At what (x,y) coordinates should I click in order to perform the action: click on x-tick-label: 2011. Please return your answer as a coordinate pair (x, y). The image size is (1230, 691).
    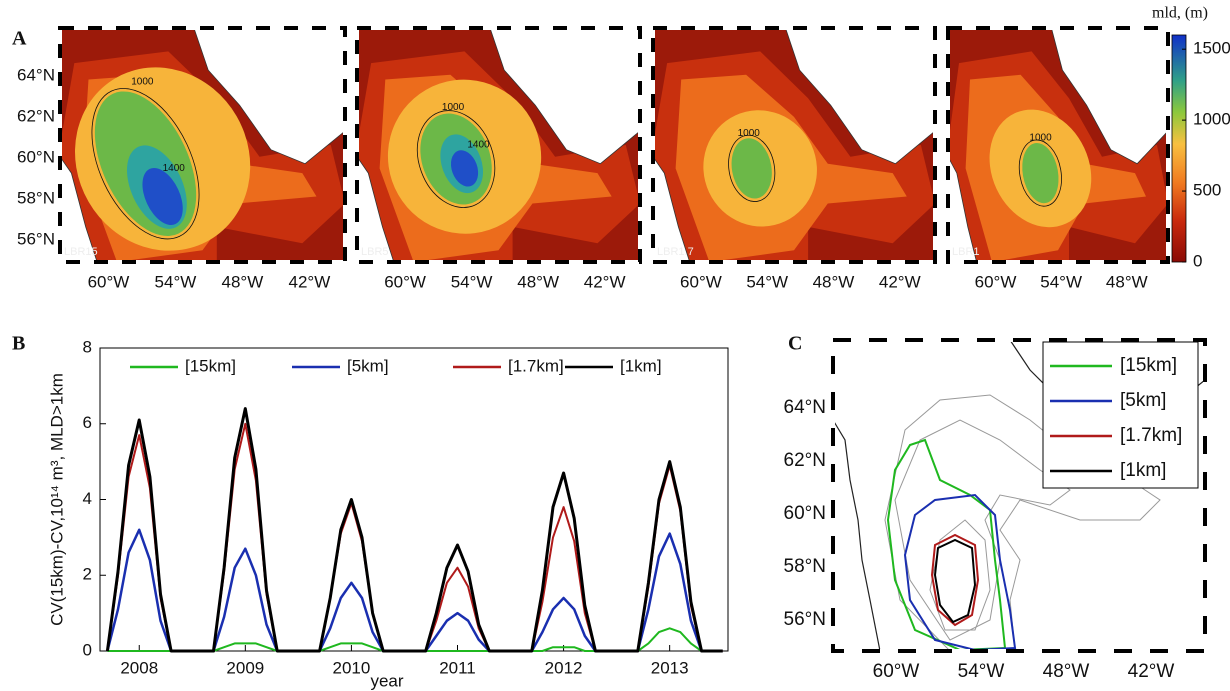
    Looking at the image, I should click on (457, 667).